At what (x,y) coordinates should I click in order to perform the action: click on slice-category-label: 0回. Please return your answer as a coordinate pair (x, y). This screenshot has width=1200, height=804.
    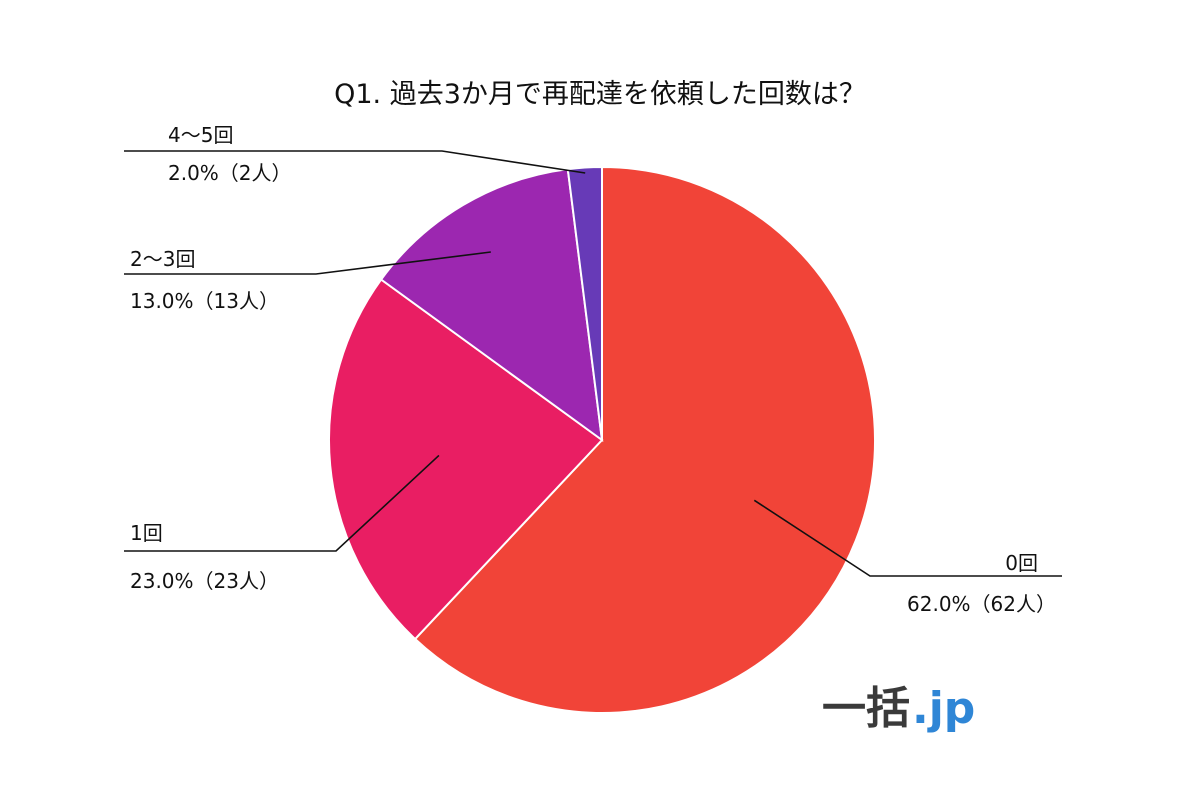
    Looking at the image, I should click on (1021, 563).